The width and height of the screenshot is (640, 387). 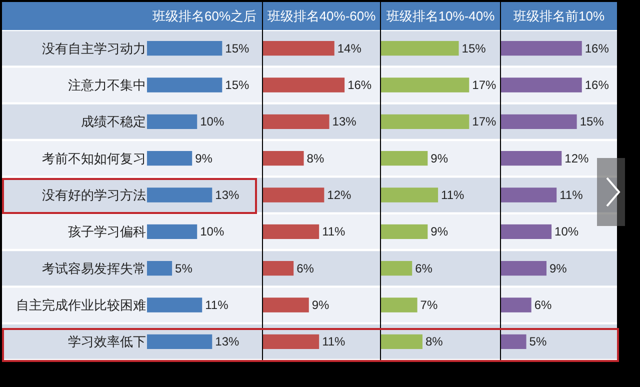 What do you see at coordinates (94, 195) in the screenshot?
I see `y-tick-label: 没有好的学习方法` at bounding box center [94, 195].